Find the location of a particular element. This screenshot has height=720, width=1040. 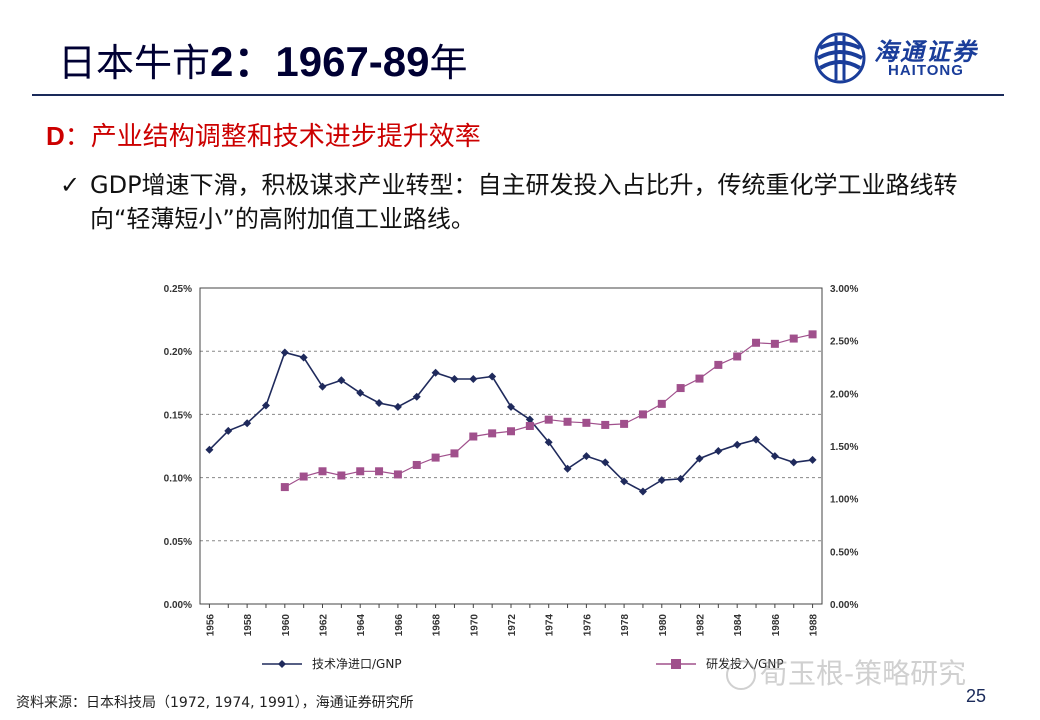

subhead-letter: D is located at coordinates (55, 136).